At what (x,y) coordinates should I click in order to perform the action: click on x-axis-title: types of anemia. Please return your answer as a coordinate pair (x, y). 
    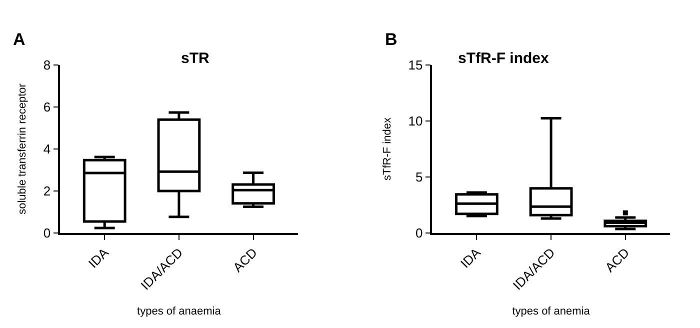
    Looking at the image, I should click on (551, 312).